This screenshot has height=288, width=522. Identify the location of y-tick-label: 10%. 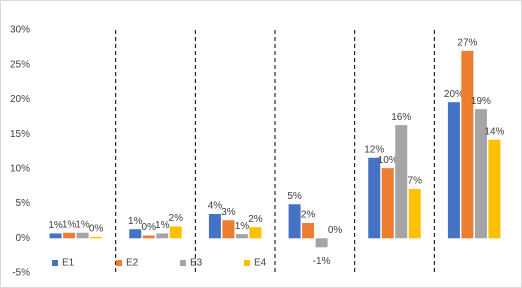
(20, 168).